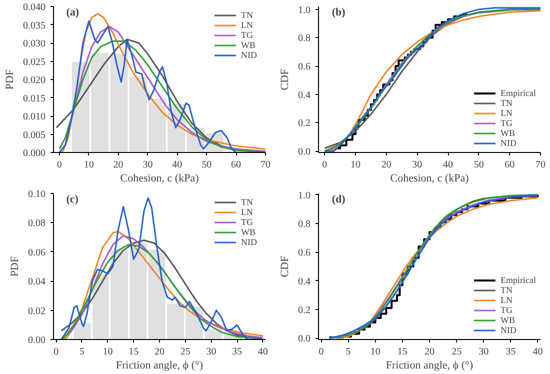 The width and height of the screenshot is (550, 374). I want to click on y-tick-label: 0.02, so click(37, 311).